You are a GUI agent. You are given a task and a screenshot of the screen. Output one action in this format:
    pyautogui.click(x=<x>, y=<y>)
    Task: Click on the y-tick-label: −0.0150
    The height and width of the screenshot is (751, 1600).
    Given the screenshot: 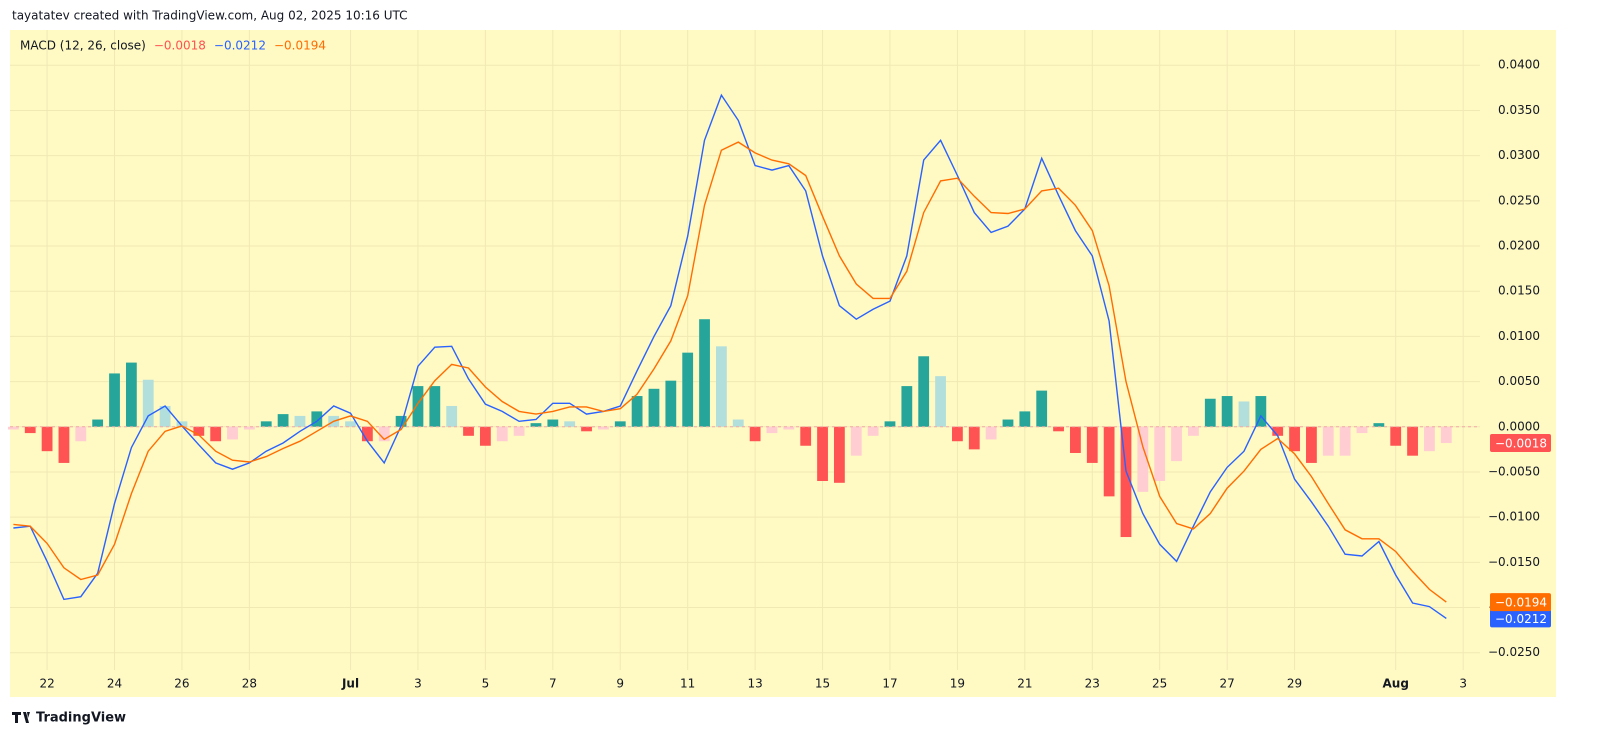 What is the action you would take?
    pyautogui.click(x=1514, y=562)
    